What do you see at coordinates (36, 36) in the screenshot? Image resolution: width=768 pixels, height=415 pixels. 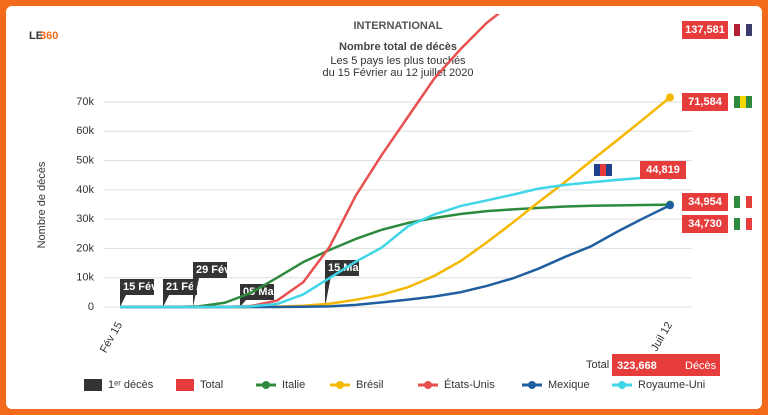 I see `logo-prefix: LE` at bounding box center [36, 36].